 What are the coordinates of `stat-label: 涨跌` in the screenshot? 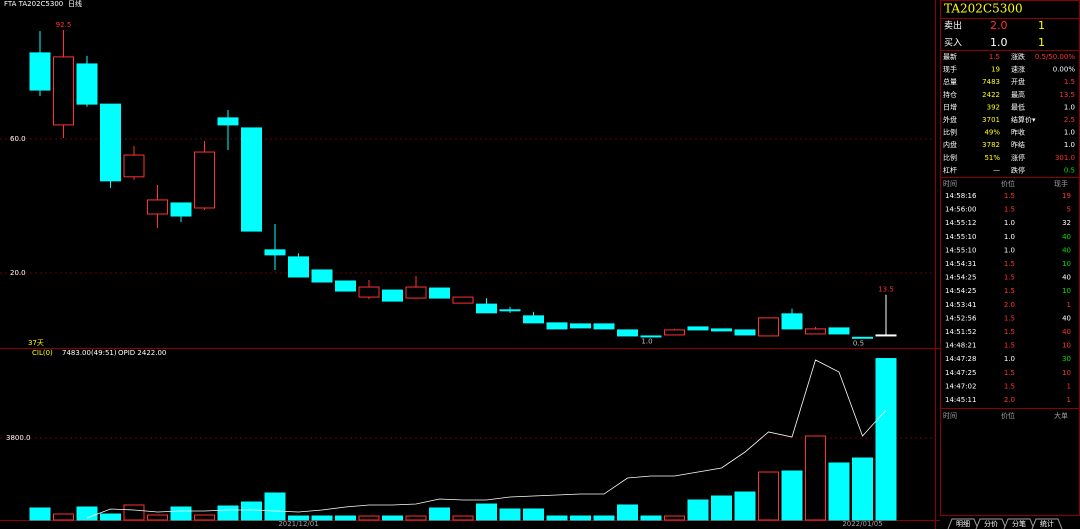 It's located at (1018, 56).